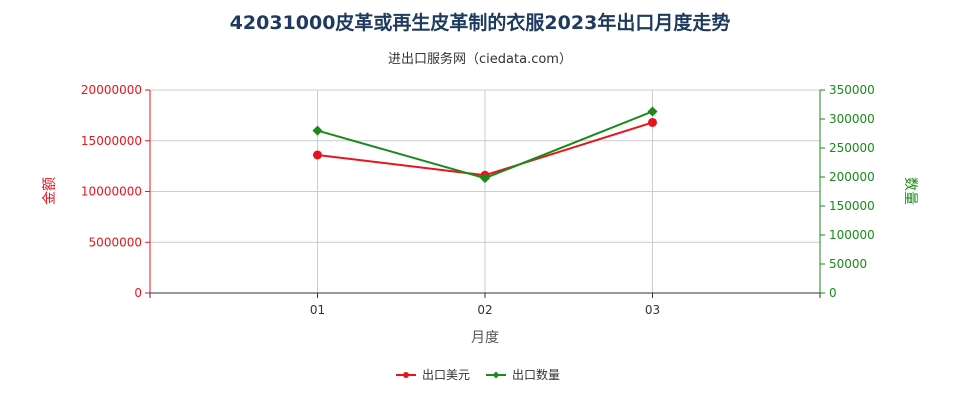 This screenshot has height=400, width=960. Describe the element at coordinates (480, 59) in the screenshot. I see `chart-subtitle: 进出口服务网（ciedata.com）` at that location.